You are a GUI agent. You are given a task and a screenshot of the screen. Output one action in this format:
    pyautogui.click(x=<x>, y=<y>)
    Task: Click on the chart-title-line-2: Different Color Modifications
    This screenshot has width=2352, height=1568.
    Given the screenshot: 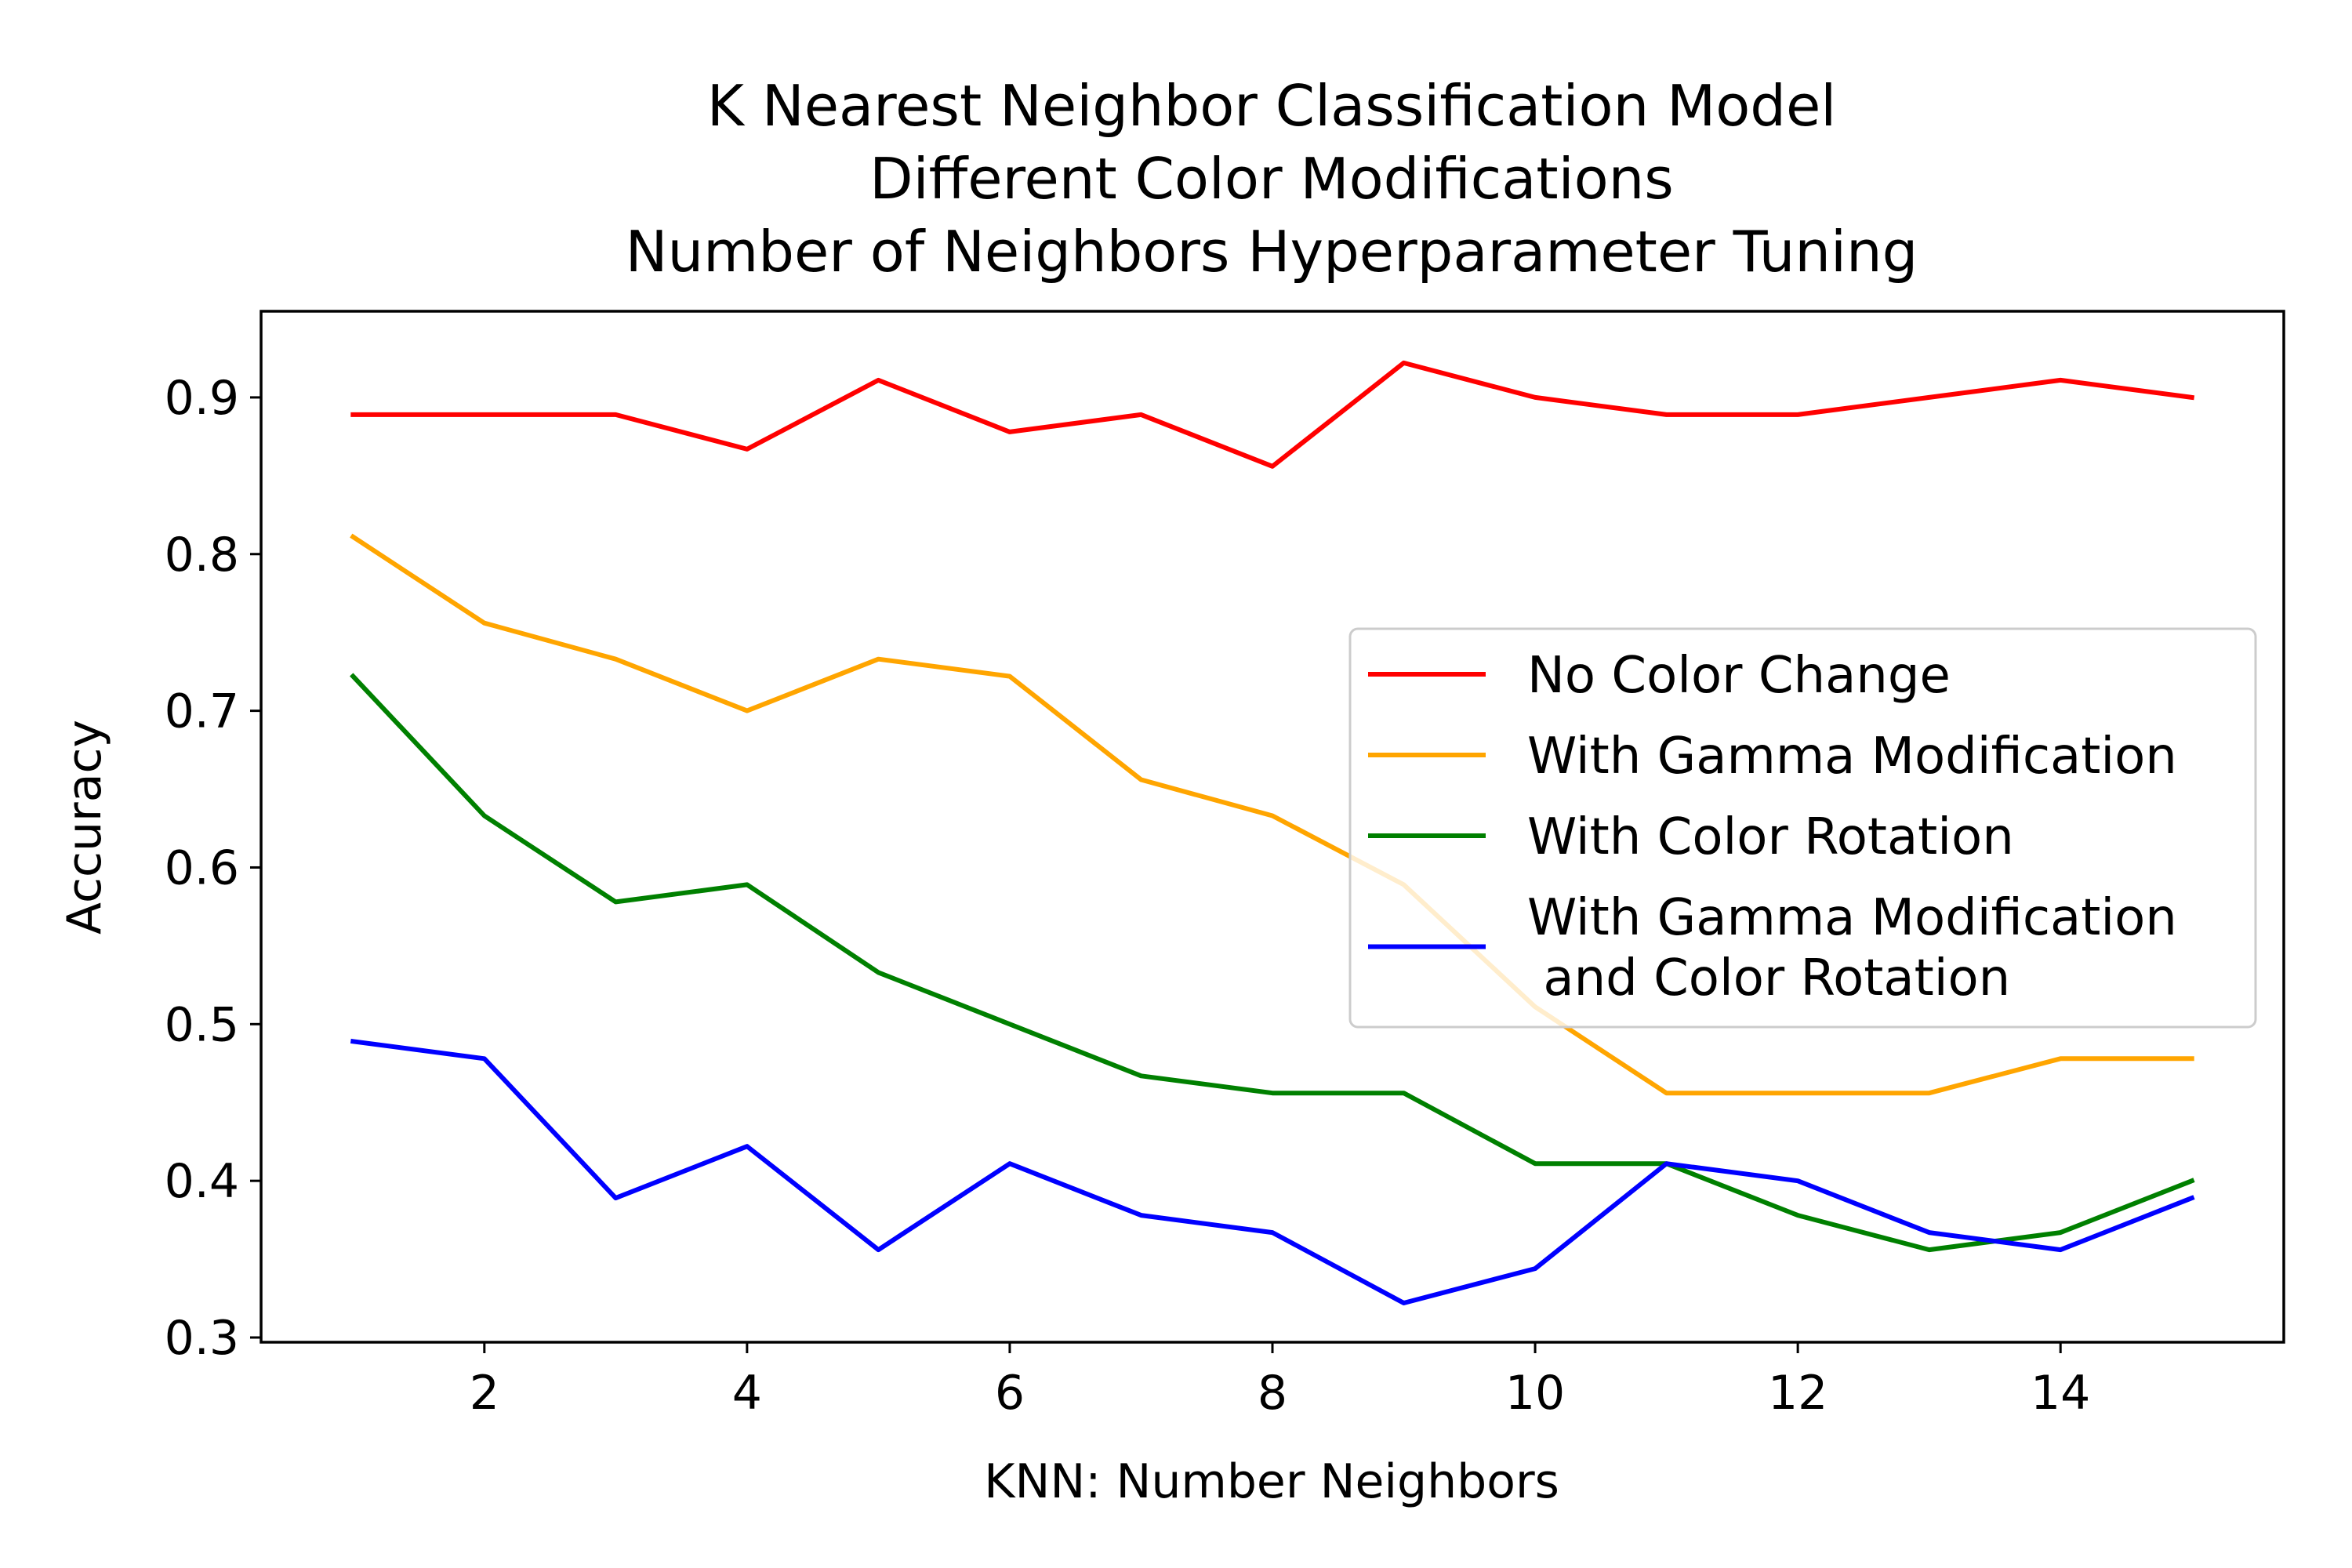 What is the action you would take?
    pyautogui.click(x=1271, y=179)
    